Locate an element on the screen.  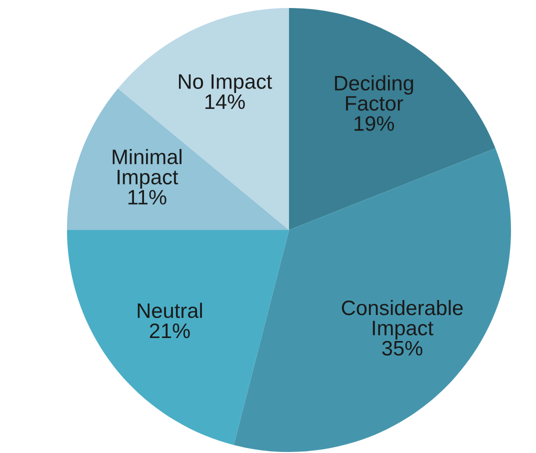
slice-label: Minimal Impact is located at coordinates (147, 168).